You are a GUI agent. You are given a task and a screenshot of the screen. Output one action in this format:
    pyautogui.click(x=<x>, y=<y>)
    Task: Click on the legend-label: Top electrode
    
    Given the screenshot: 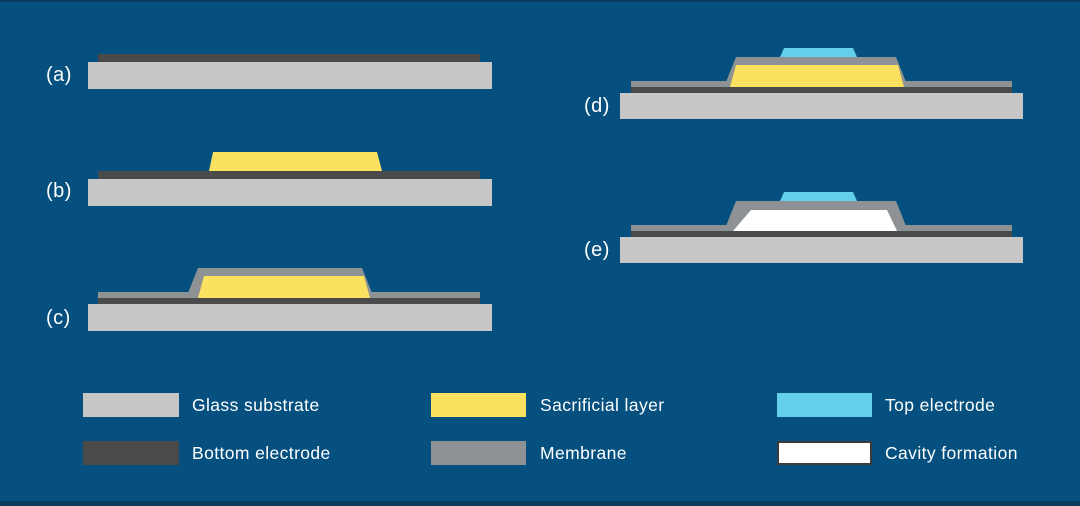 What is the action you would take?
    pyautogui.click(x=940, y=405)
    